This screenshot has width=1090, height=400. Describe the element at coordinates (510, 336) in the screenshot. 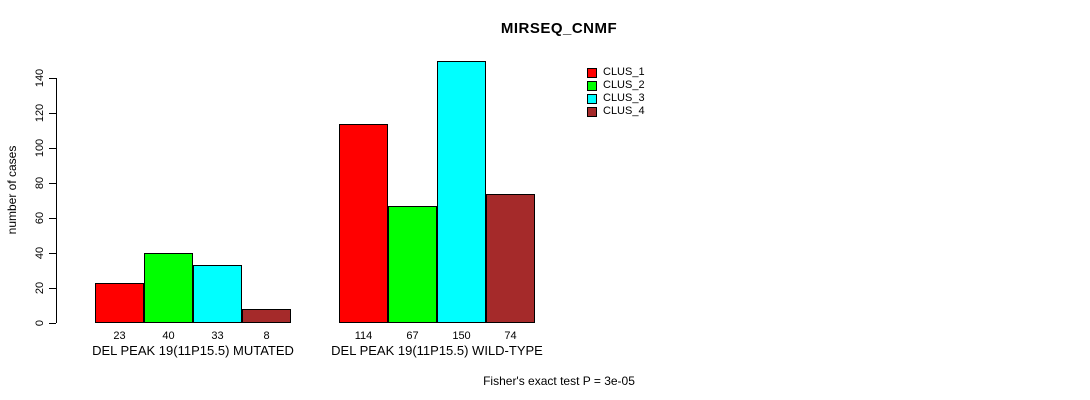

I see `bar-value-label: 74` at that location.